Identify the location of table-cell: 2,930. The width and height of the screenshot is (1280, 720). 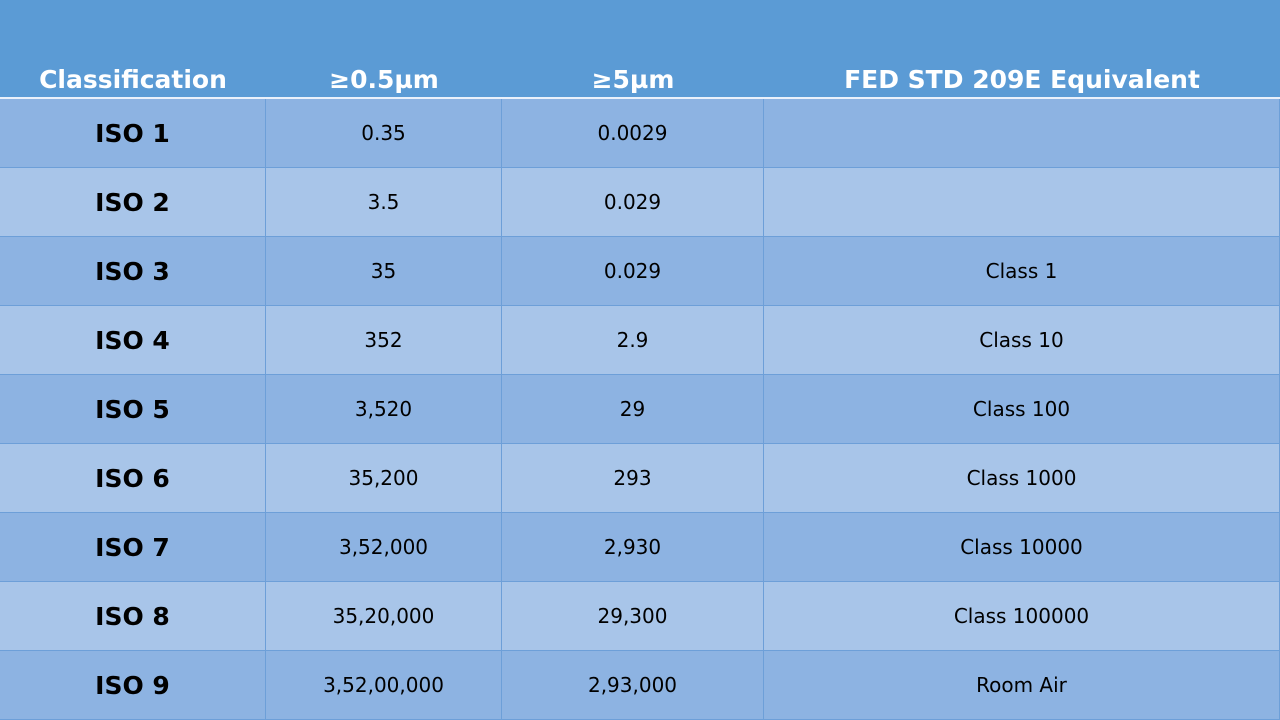
(633, 547).